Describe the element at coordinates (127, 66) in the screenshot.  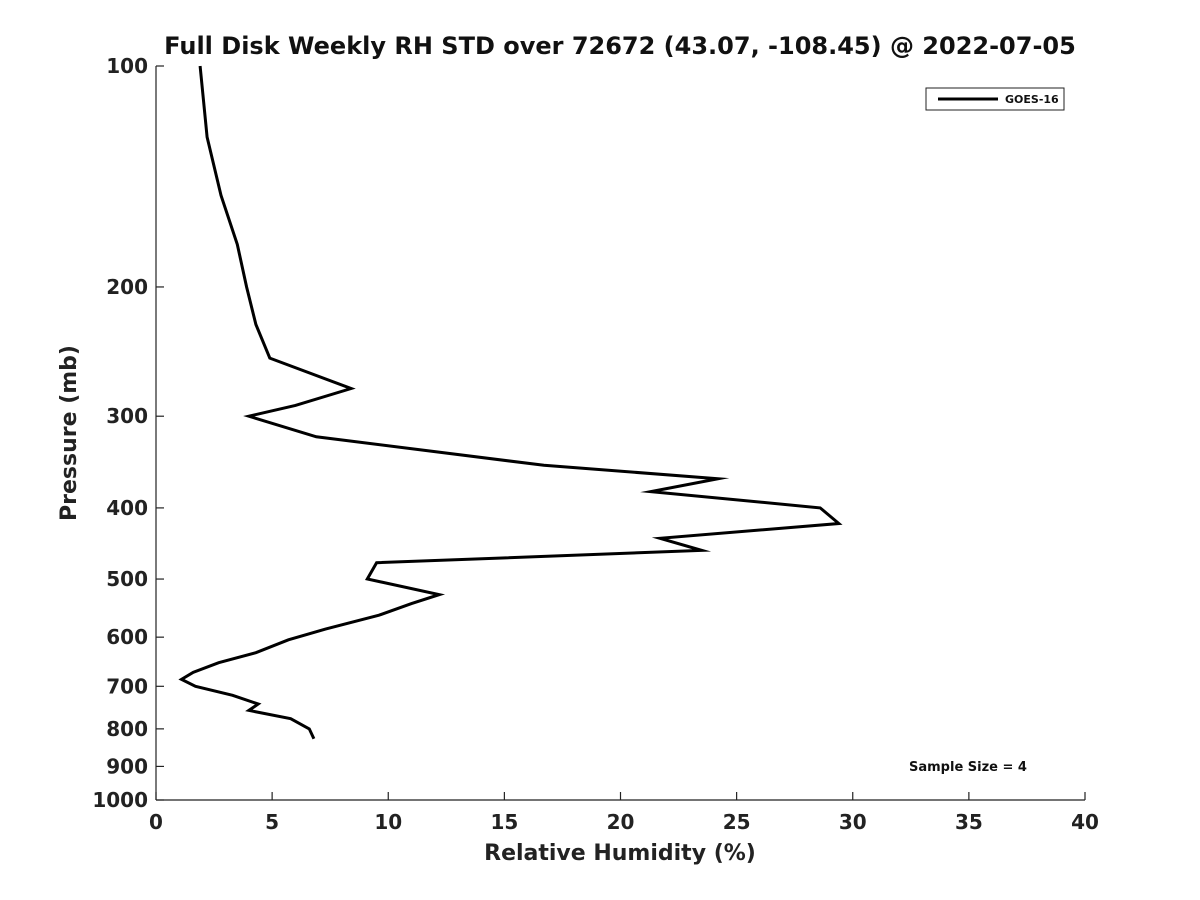
I see `y-tick-label: 100` at that location.